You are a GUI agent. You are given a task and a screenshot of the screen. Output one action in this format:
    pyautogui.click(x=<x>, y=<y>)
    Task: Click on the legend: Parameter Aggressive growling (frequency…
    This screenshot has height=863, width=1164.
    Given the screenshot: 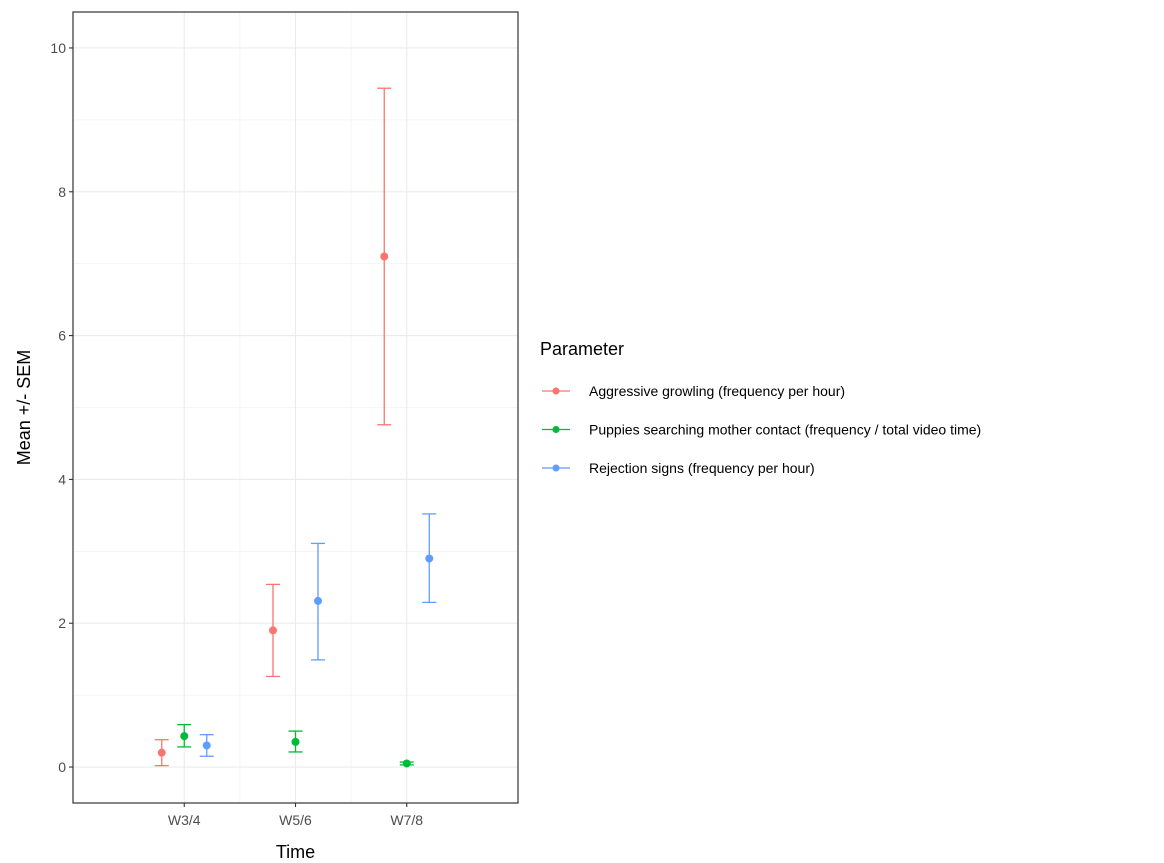 What is the action you would take?
    pyautogui.click(x=760, y=407)
    